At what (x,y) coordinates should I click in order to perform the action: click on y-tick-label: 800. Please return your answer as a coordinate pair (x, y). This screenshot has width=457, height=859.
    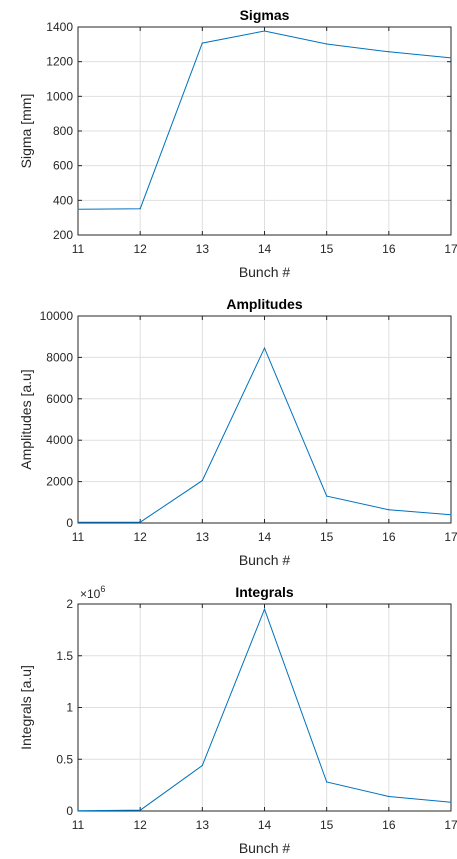
    Looking at the image, I should click on (63, 131).